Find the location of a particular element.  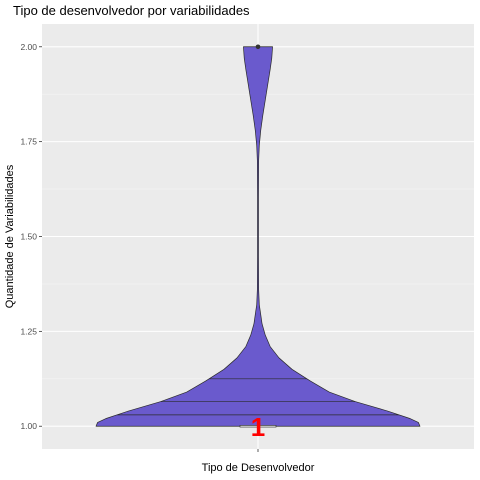

y-axis-title: Quantidade de Variabilidades is located at coordinates (10, 236).